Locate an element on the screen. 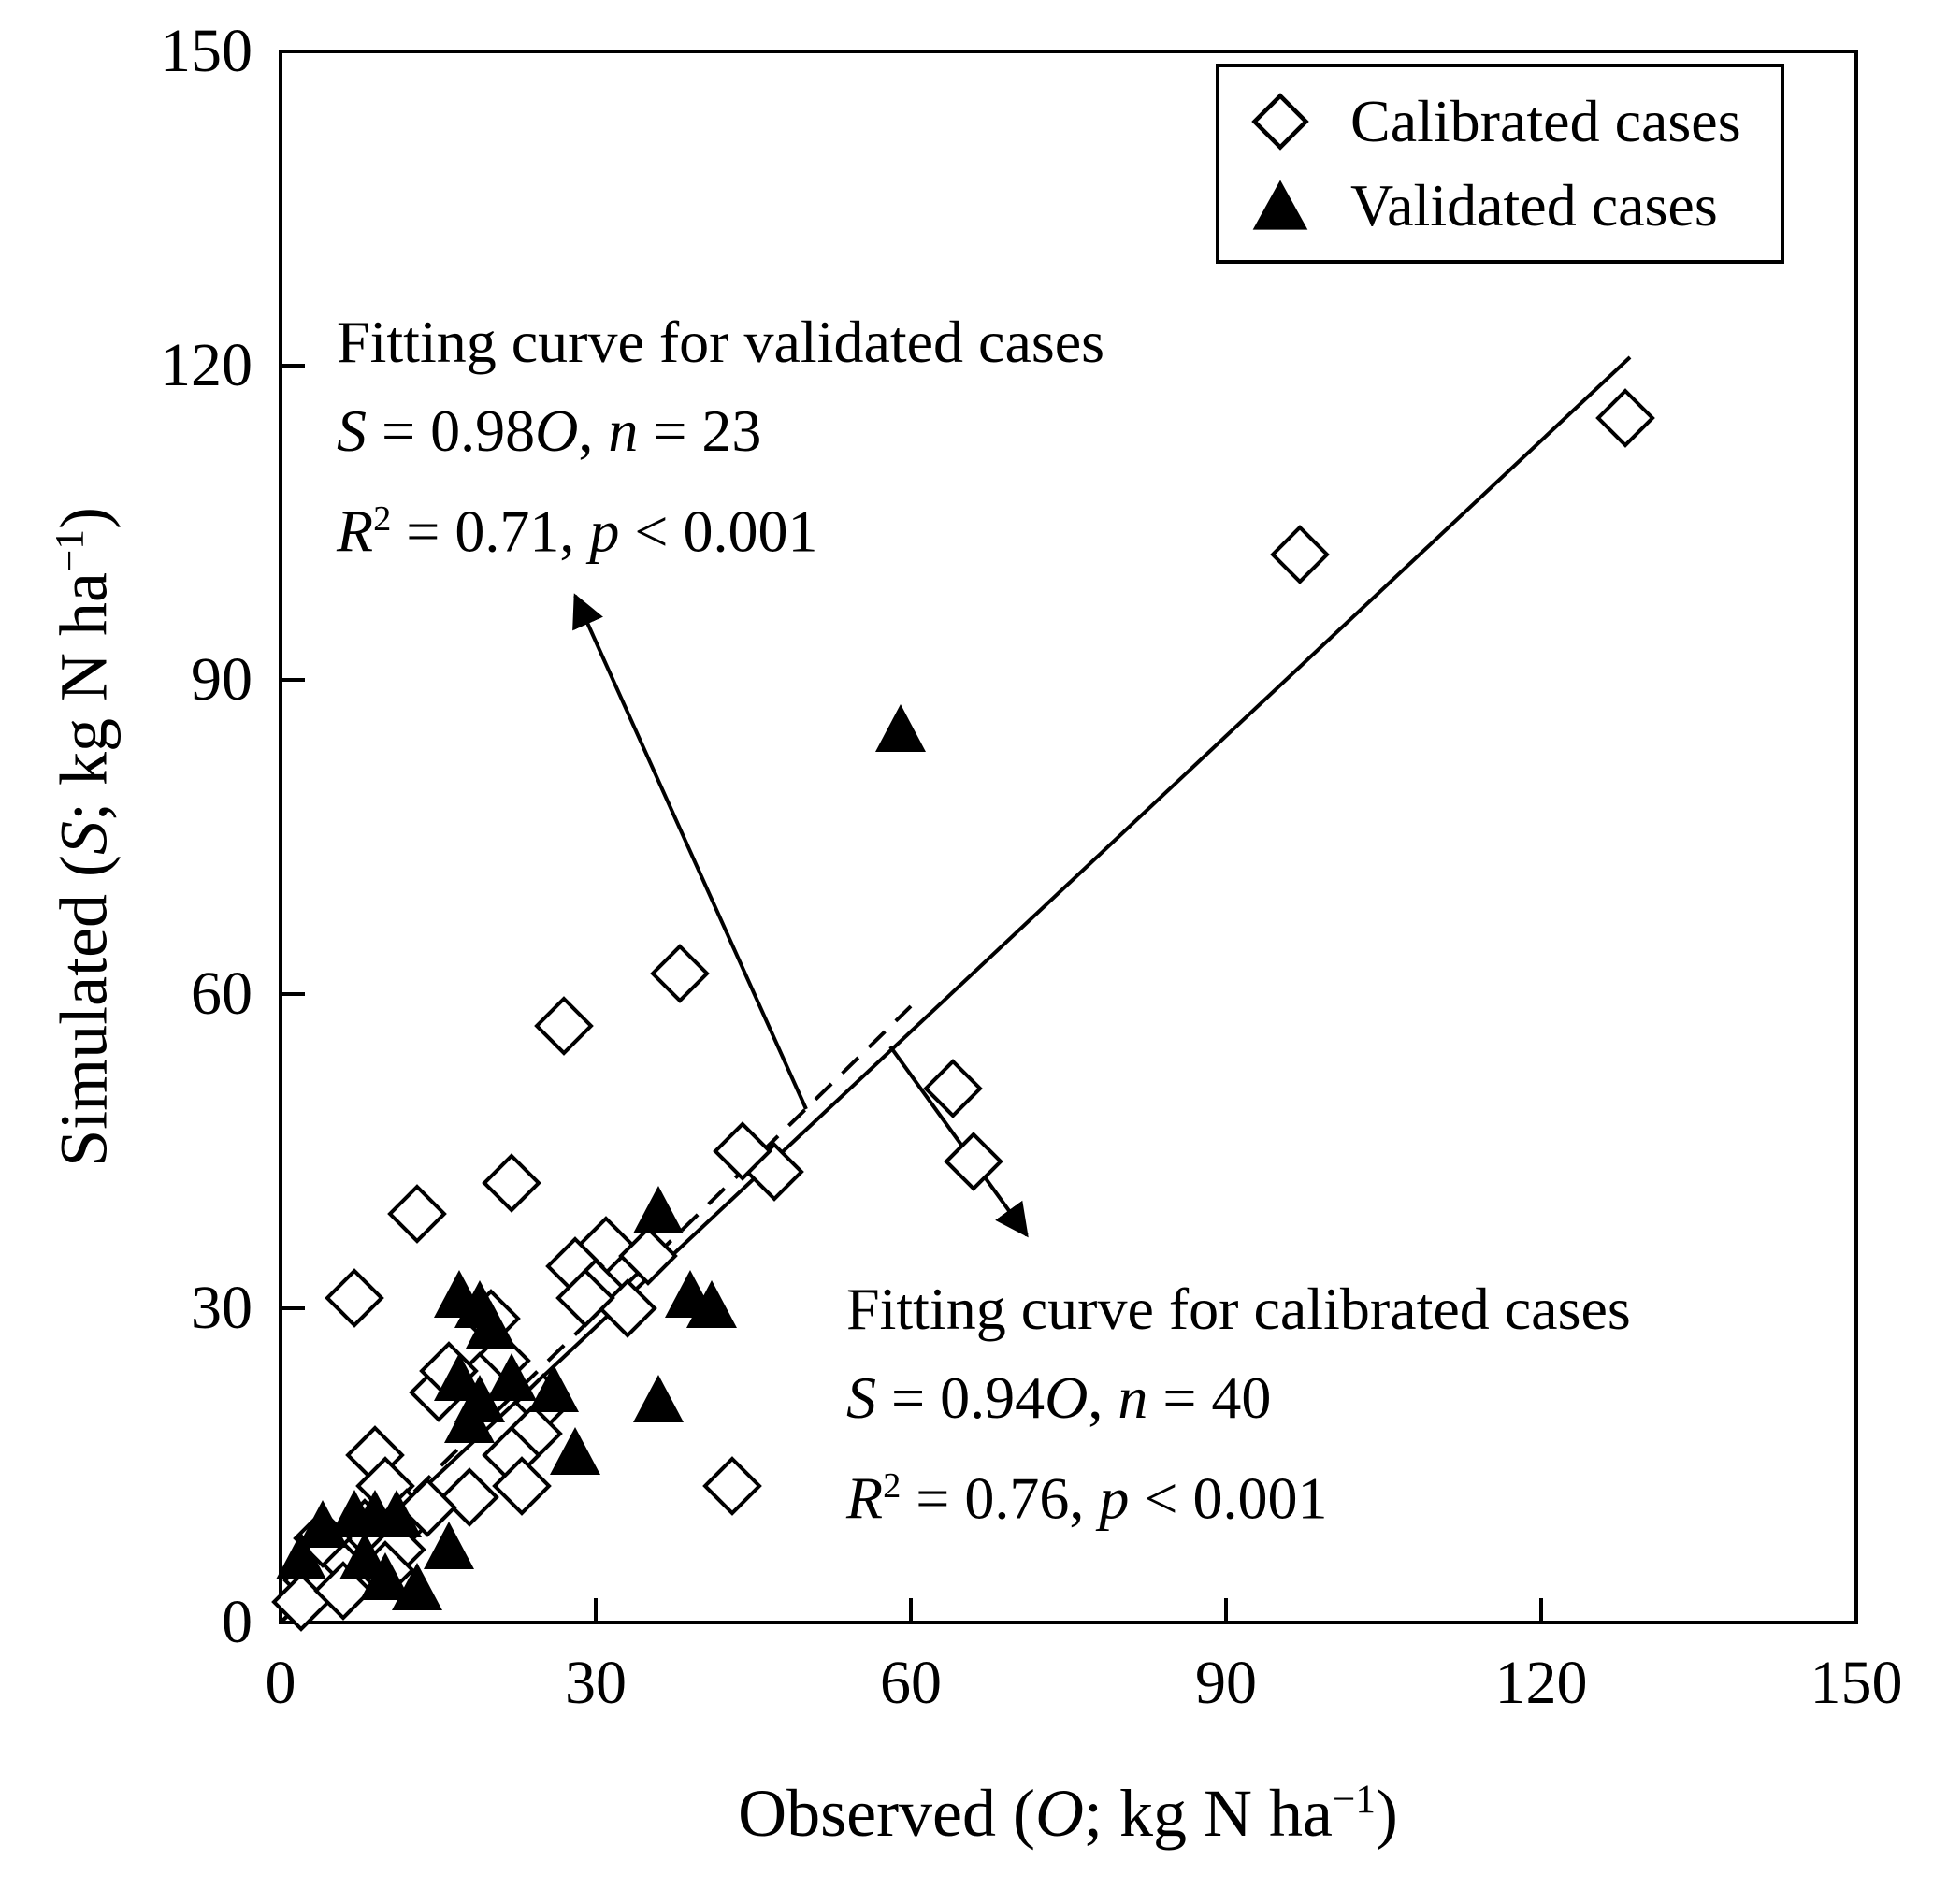 The height and width of the screenshot is (1904, 1933). legend-entry-validated: Validated cases is located at coordinates (1495, 205).